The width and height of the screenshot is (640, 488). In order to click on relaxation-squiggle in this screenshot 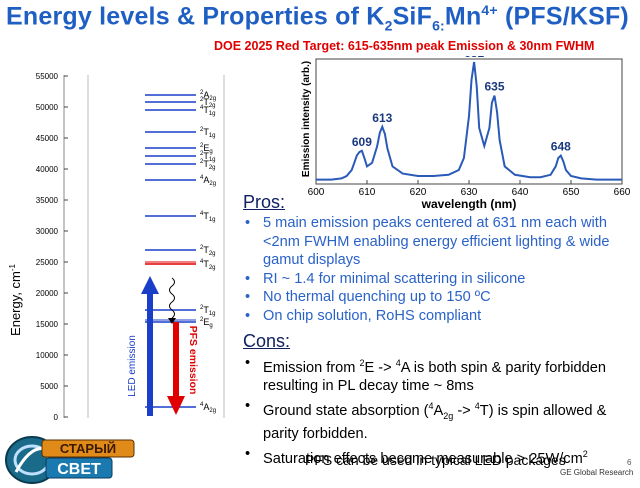, I will do `click(172, 298)`.